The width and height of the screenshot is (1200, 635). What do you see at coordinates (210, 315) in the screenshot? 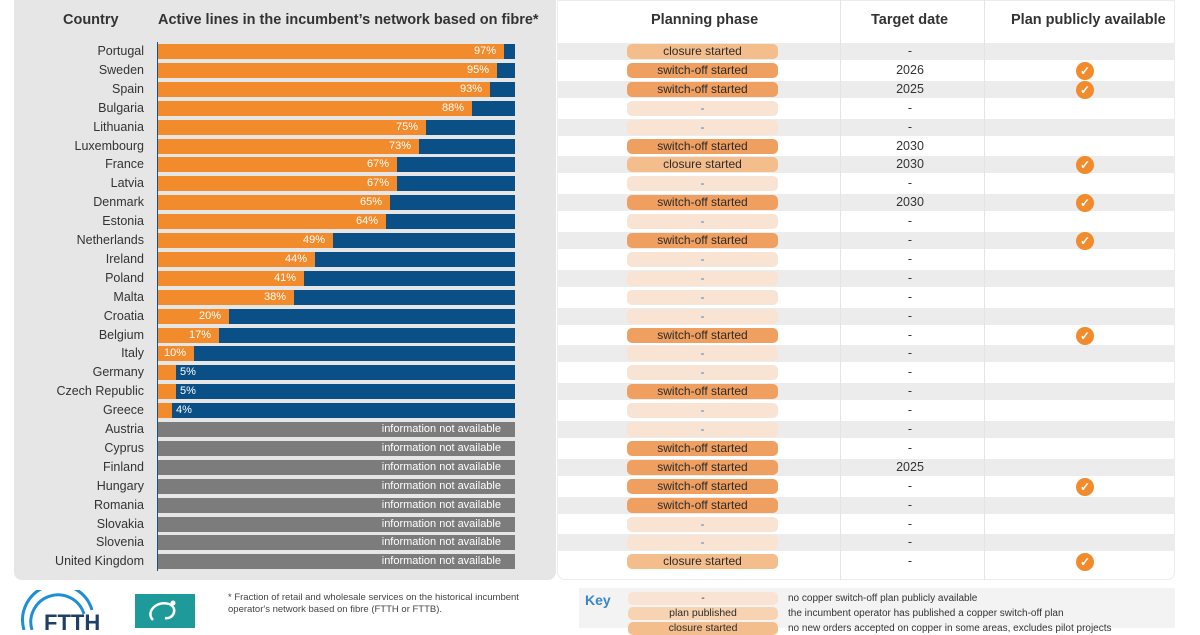
I see `bar-value-label: 20%` at bounding box center [210, 315].